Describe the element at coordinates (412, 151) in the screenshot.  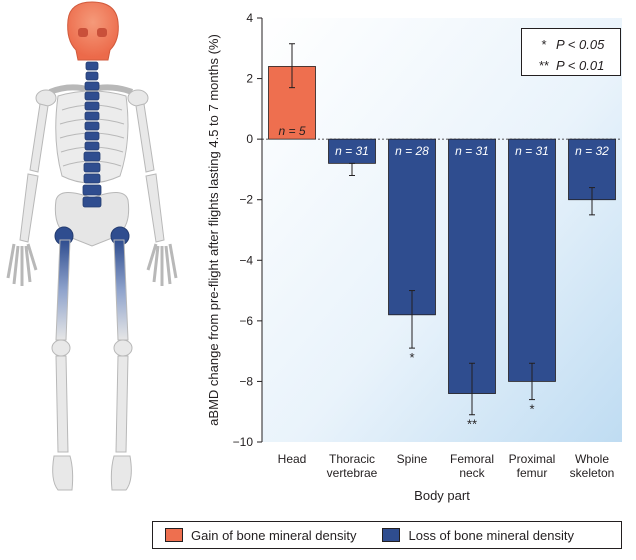
I see `n-label: n = 28` at that location.